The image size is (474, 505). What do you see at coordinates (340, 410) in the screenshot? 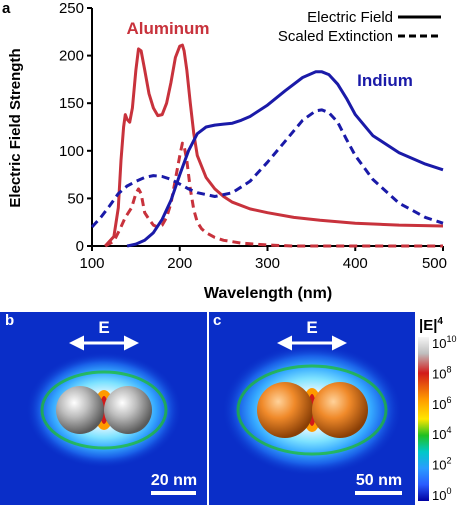
I see `panel-c-sphere-right` at bounding box center [340, 410].